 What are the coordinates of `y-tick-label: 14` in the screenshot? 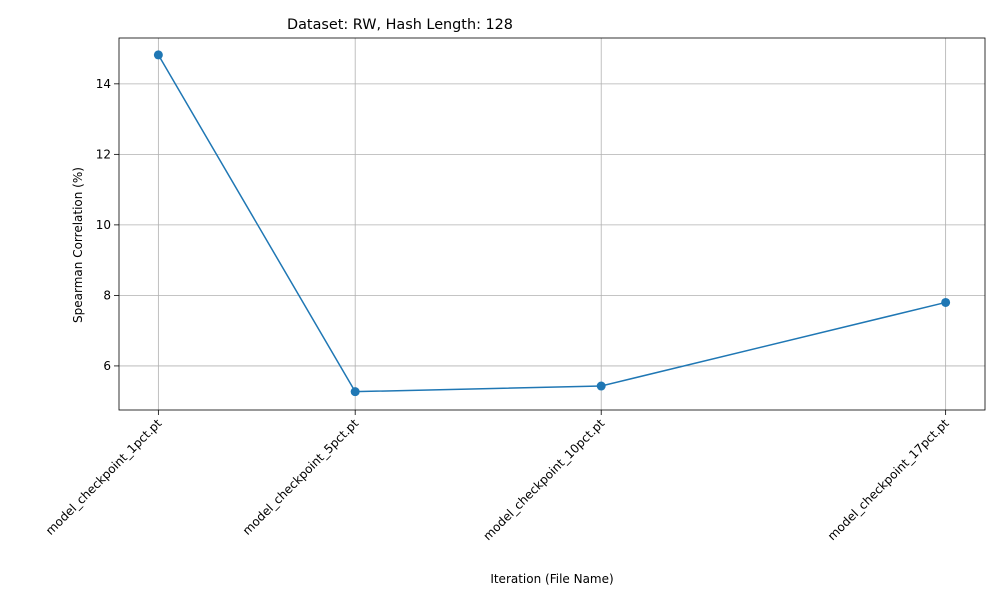 It's located at (103, 84).